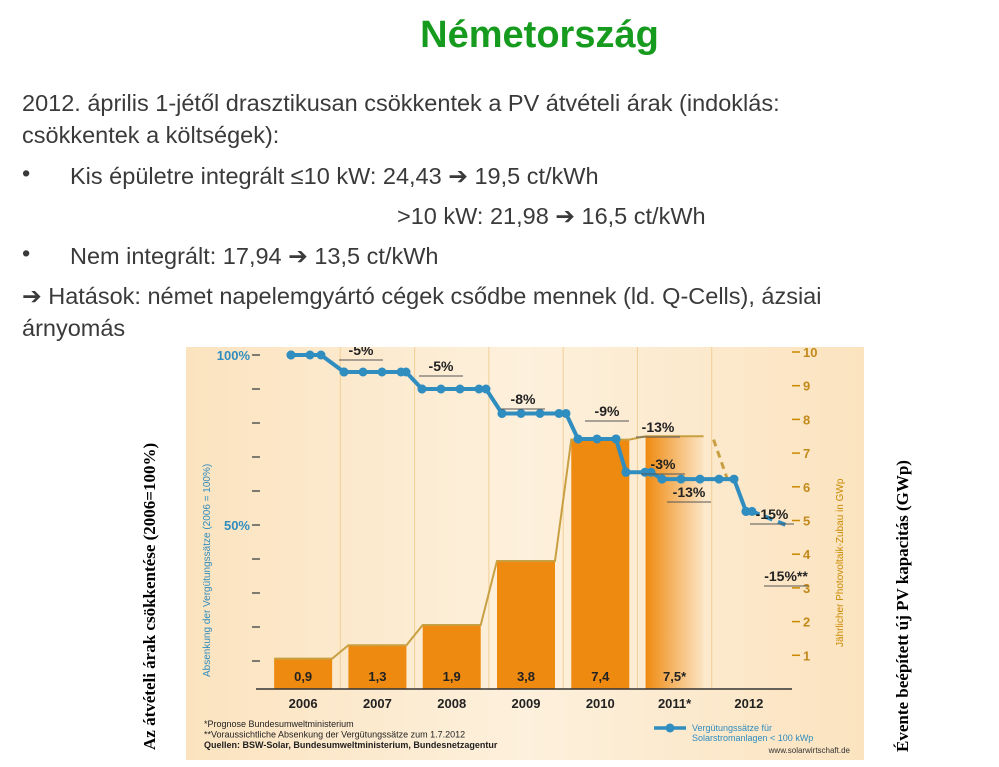 This screenshot has height=767, width=999. What do you see at coordinates (902, 606) in the screenshot?
I see `right-axis-caption: Évente beépített új PV kapacitás (GWp)` at bounding box center [902, 606].